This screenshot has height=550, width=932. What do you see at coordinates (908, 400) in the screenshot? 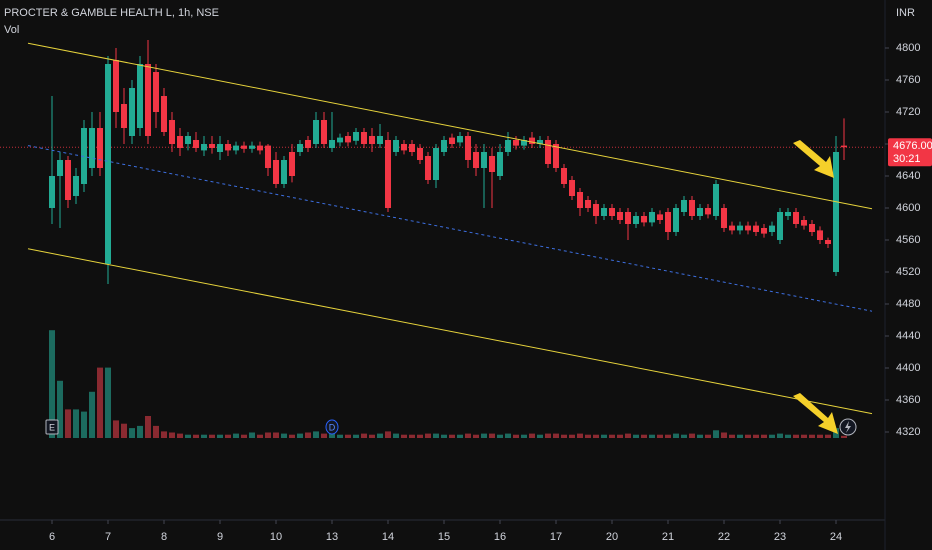
I see `y-tick-label: 4360` at bounding box center [908, 400].